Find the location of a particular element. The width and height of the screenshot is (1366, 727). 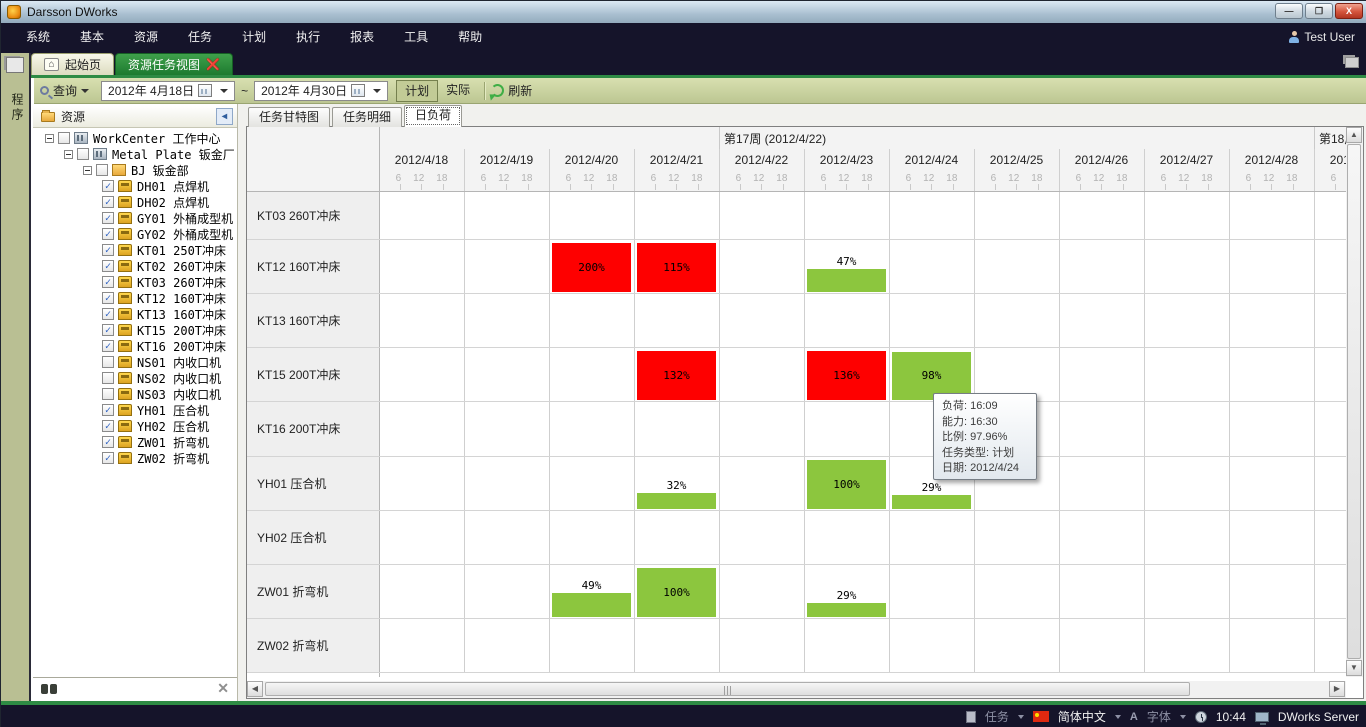

vertical-scrollbar: ▲ ▼ is located at coordinates (1354, 402).